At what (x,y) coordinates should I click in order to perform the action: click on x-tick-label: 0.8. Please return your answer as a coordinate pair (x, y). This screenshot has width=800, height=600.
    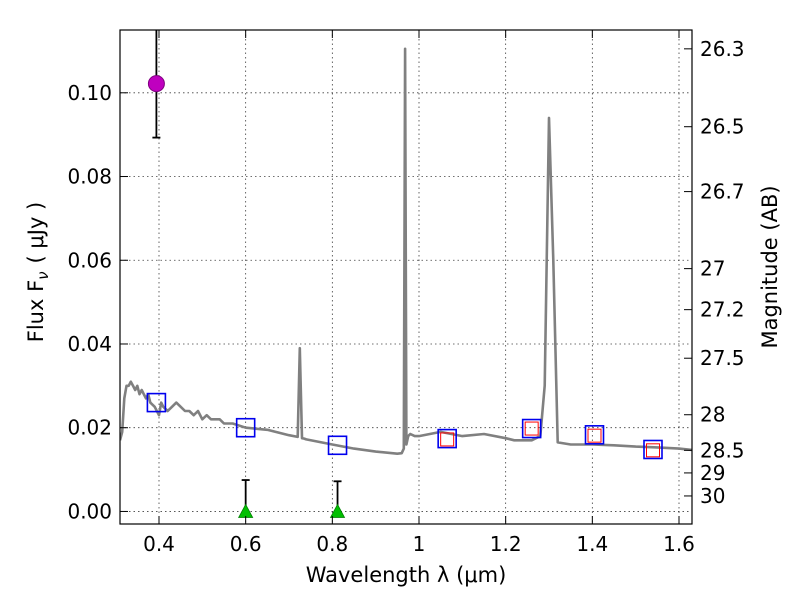
    Looking at the image, I should click on (332, 544).